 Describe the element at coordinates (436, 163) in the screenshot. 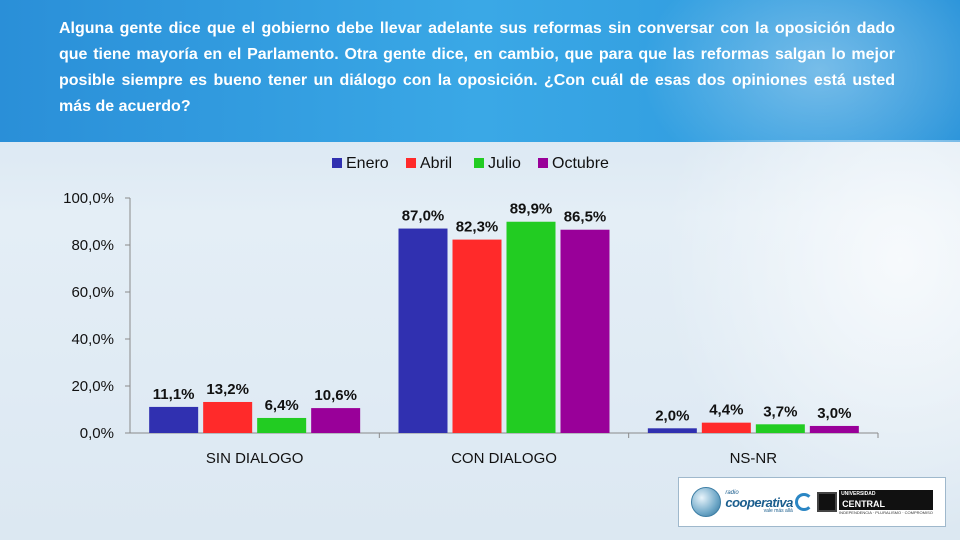

I see `legend-label: Abril` at that location.